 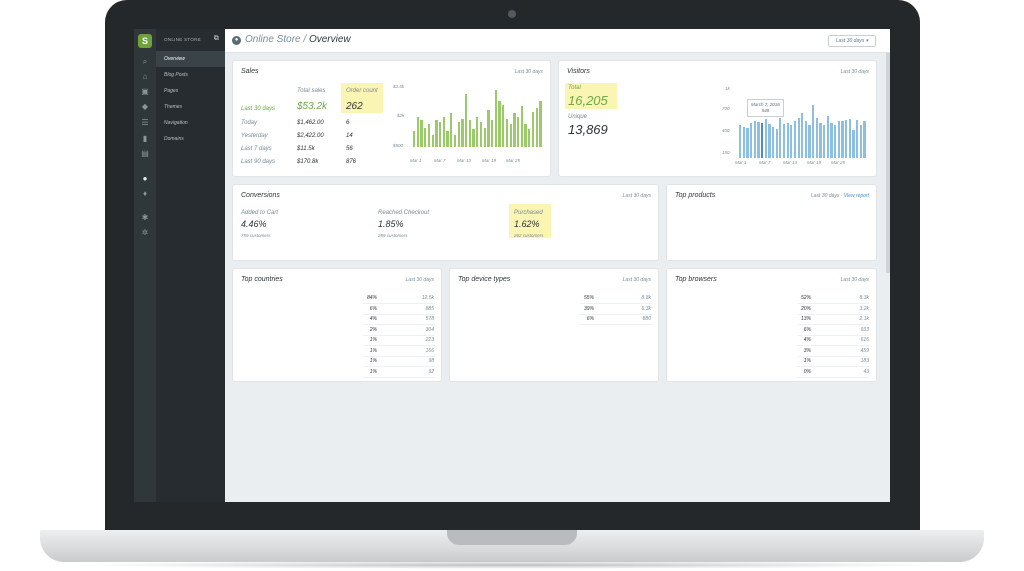 I want to click on nav-item-domains: Domains, so click(x=174, y=139).